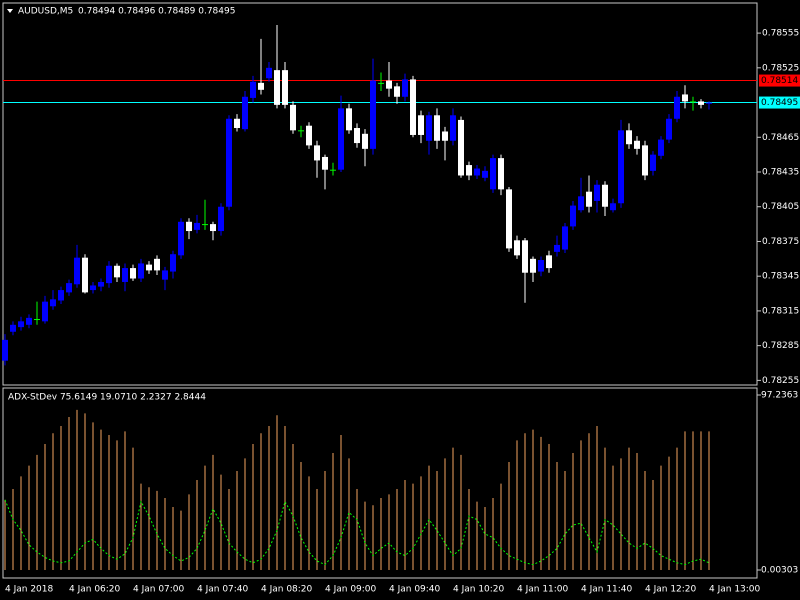  Describe the element at coordinates (780, 242) in the screenshot. I see `y-tick-label: 0.78375` at that location.